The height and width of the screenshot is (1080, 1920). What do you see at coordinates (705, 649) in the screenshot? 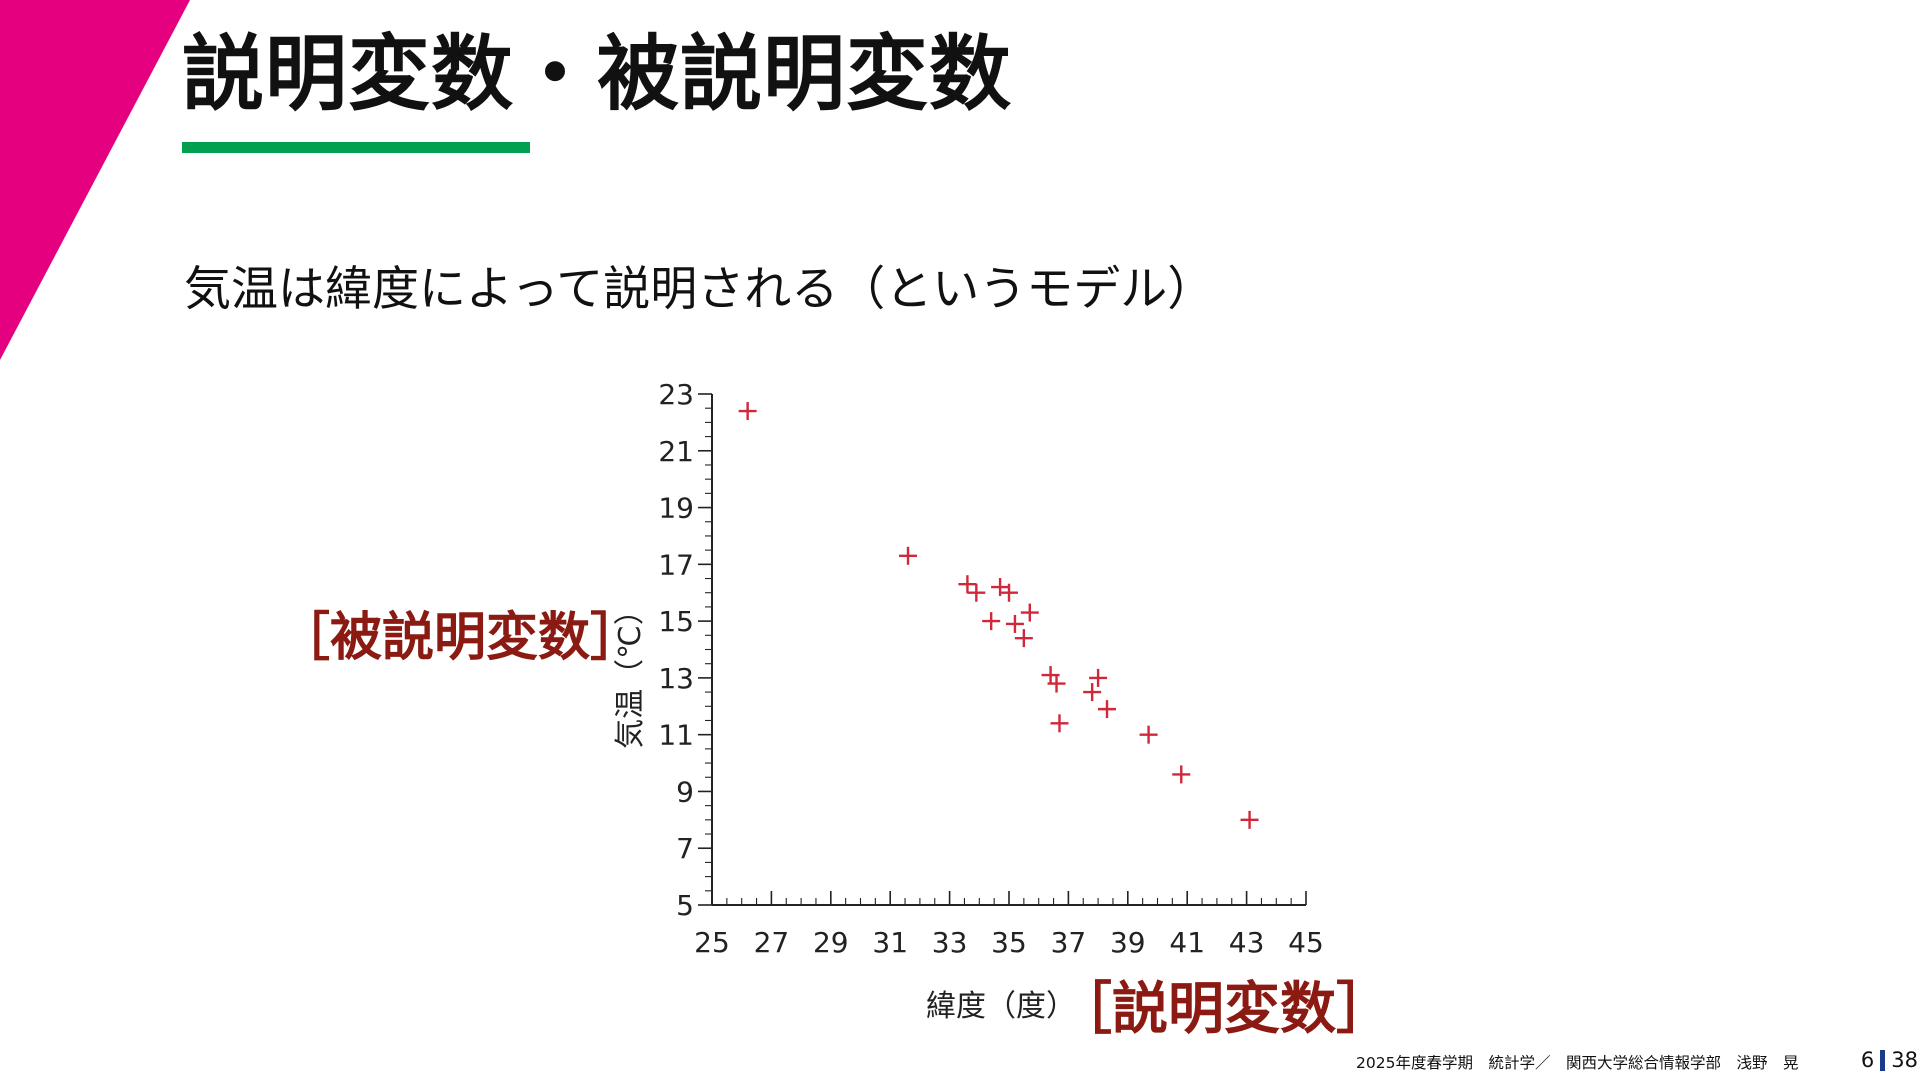
I see `y-minor-ticks` at bounding box center [705, 649].